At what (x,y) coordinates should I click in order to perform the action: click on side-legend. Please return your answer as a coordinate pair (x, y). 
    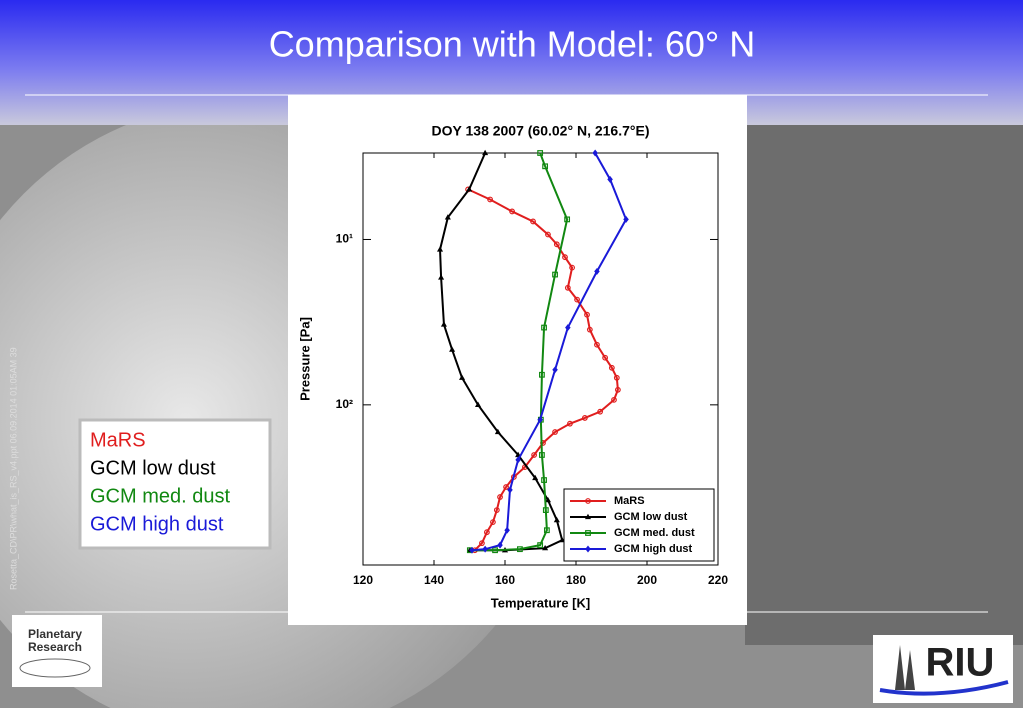
    Looking at the image, I should click on (175, 484).